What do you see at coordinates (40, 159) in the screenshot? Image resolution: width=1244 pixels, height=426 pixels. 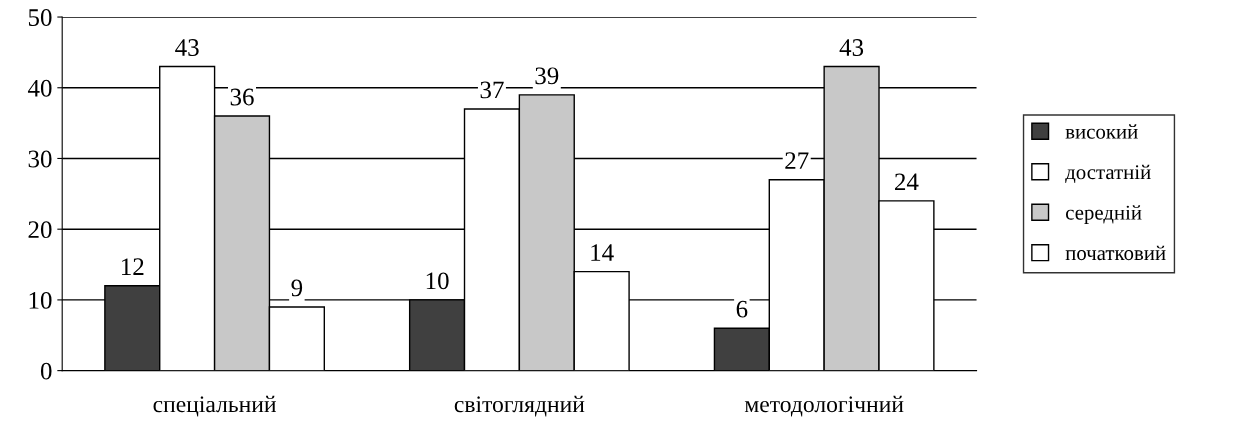 I see `y-tick-label: 30` at bounding box center [40, 159].